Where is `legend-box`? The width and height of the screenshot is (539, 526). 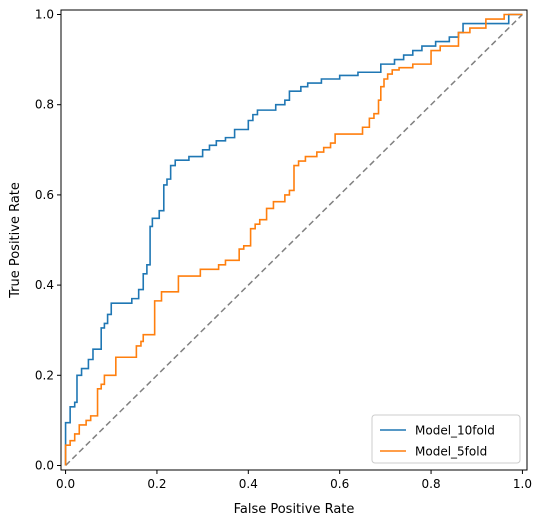
legend-box is located at coordinates (446, 439).